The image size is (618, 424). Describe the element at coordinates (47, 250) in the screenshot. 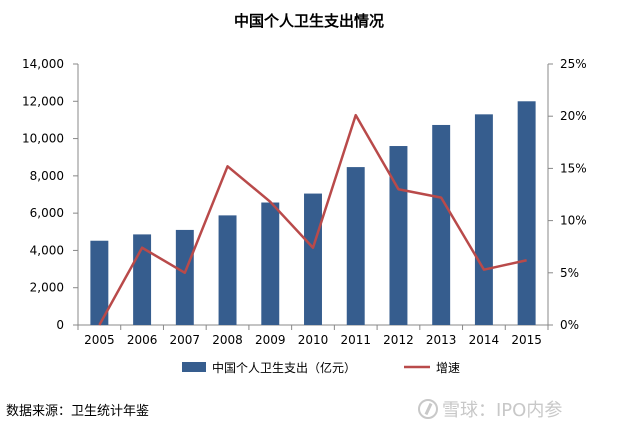

I see `y-left-tick-label: 4,000` at that location.